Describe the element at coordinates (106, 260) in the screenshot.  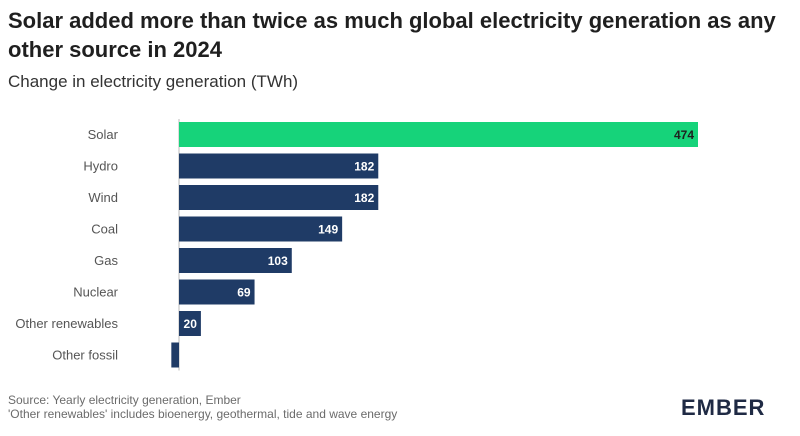
I see `category-label-gas: Gas` at that location.